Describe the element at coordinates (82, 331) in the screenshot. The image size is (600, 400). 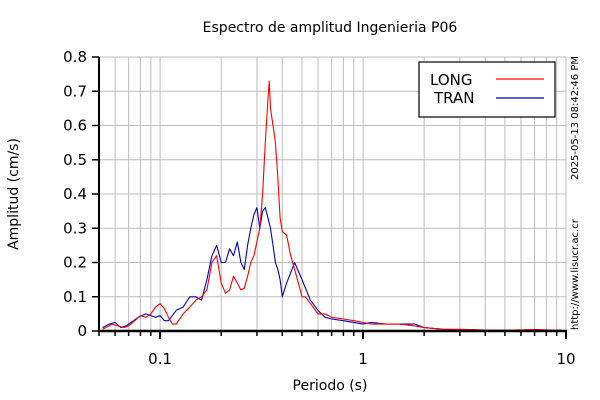
I see `y-tick-label: 0` at that location.